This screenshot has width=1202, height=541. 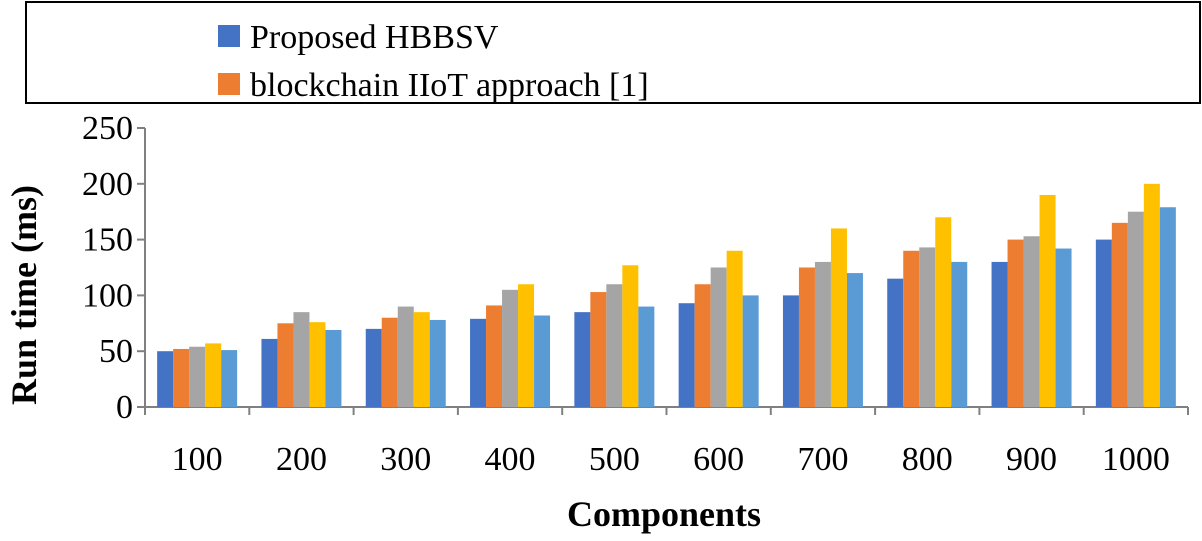 What do you see at coordinates (822, 459) in the screenshot?
I see `x-tick-label: 700` at bounding box center [822, 459].